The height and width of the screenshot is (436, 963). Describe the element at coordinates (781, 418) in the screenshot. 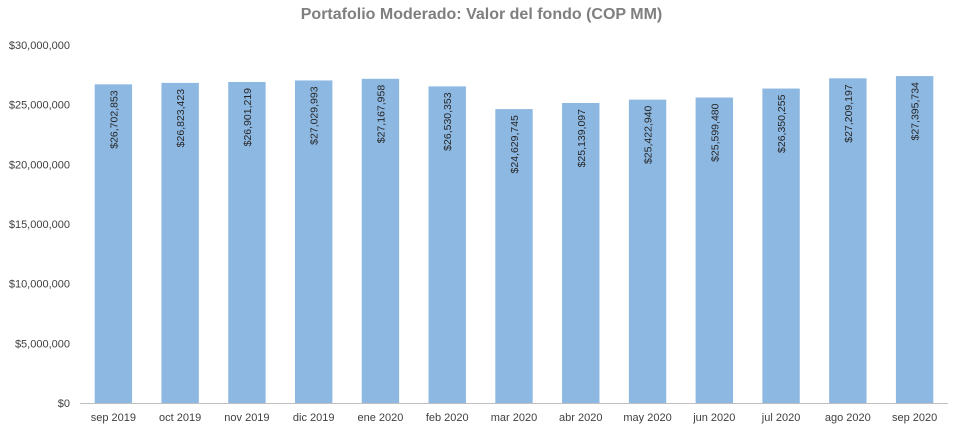

I see `x-tick-label: jul 2020` at that location.